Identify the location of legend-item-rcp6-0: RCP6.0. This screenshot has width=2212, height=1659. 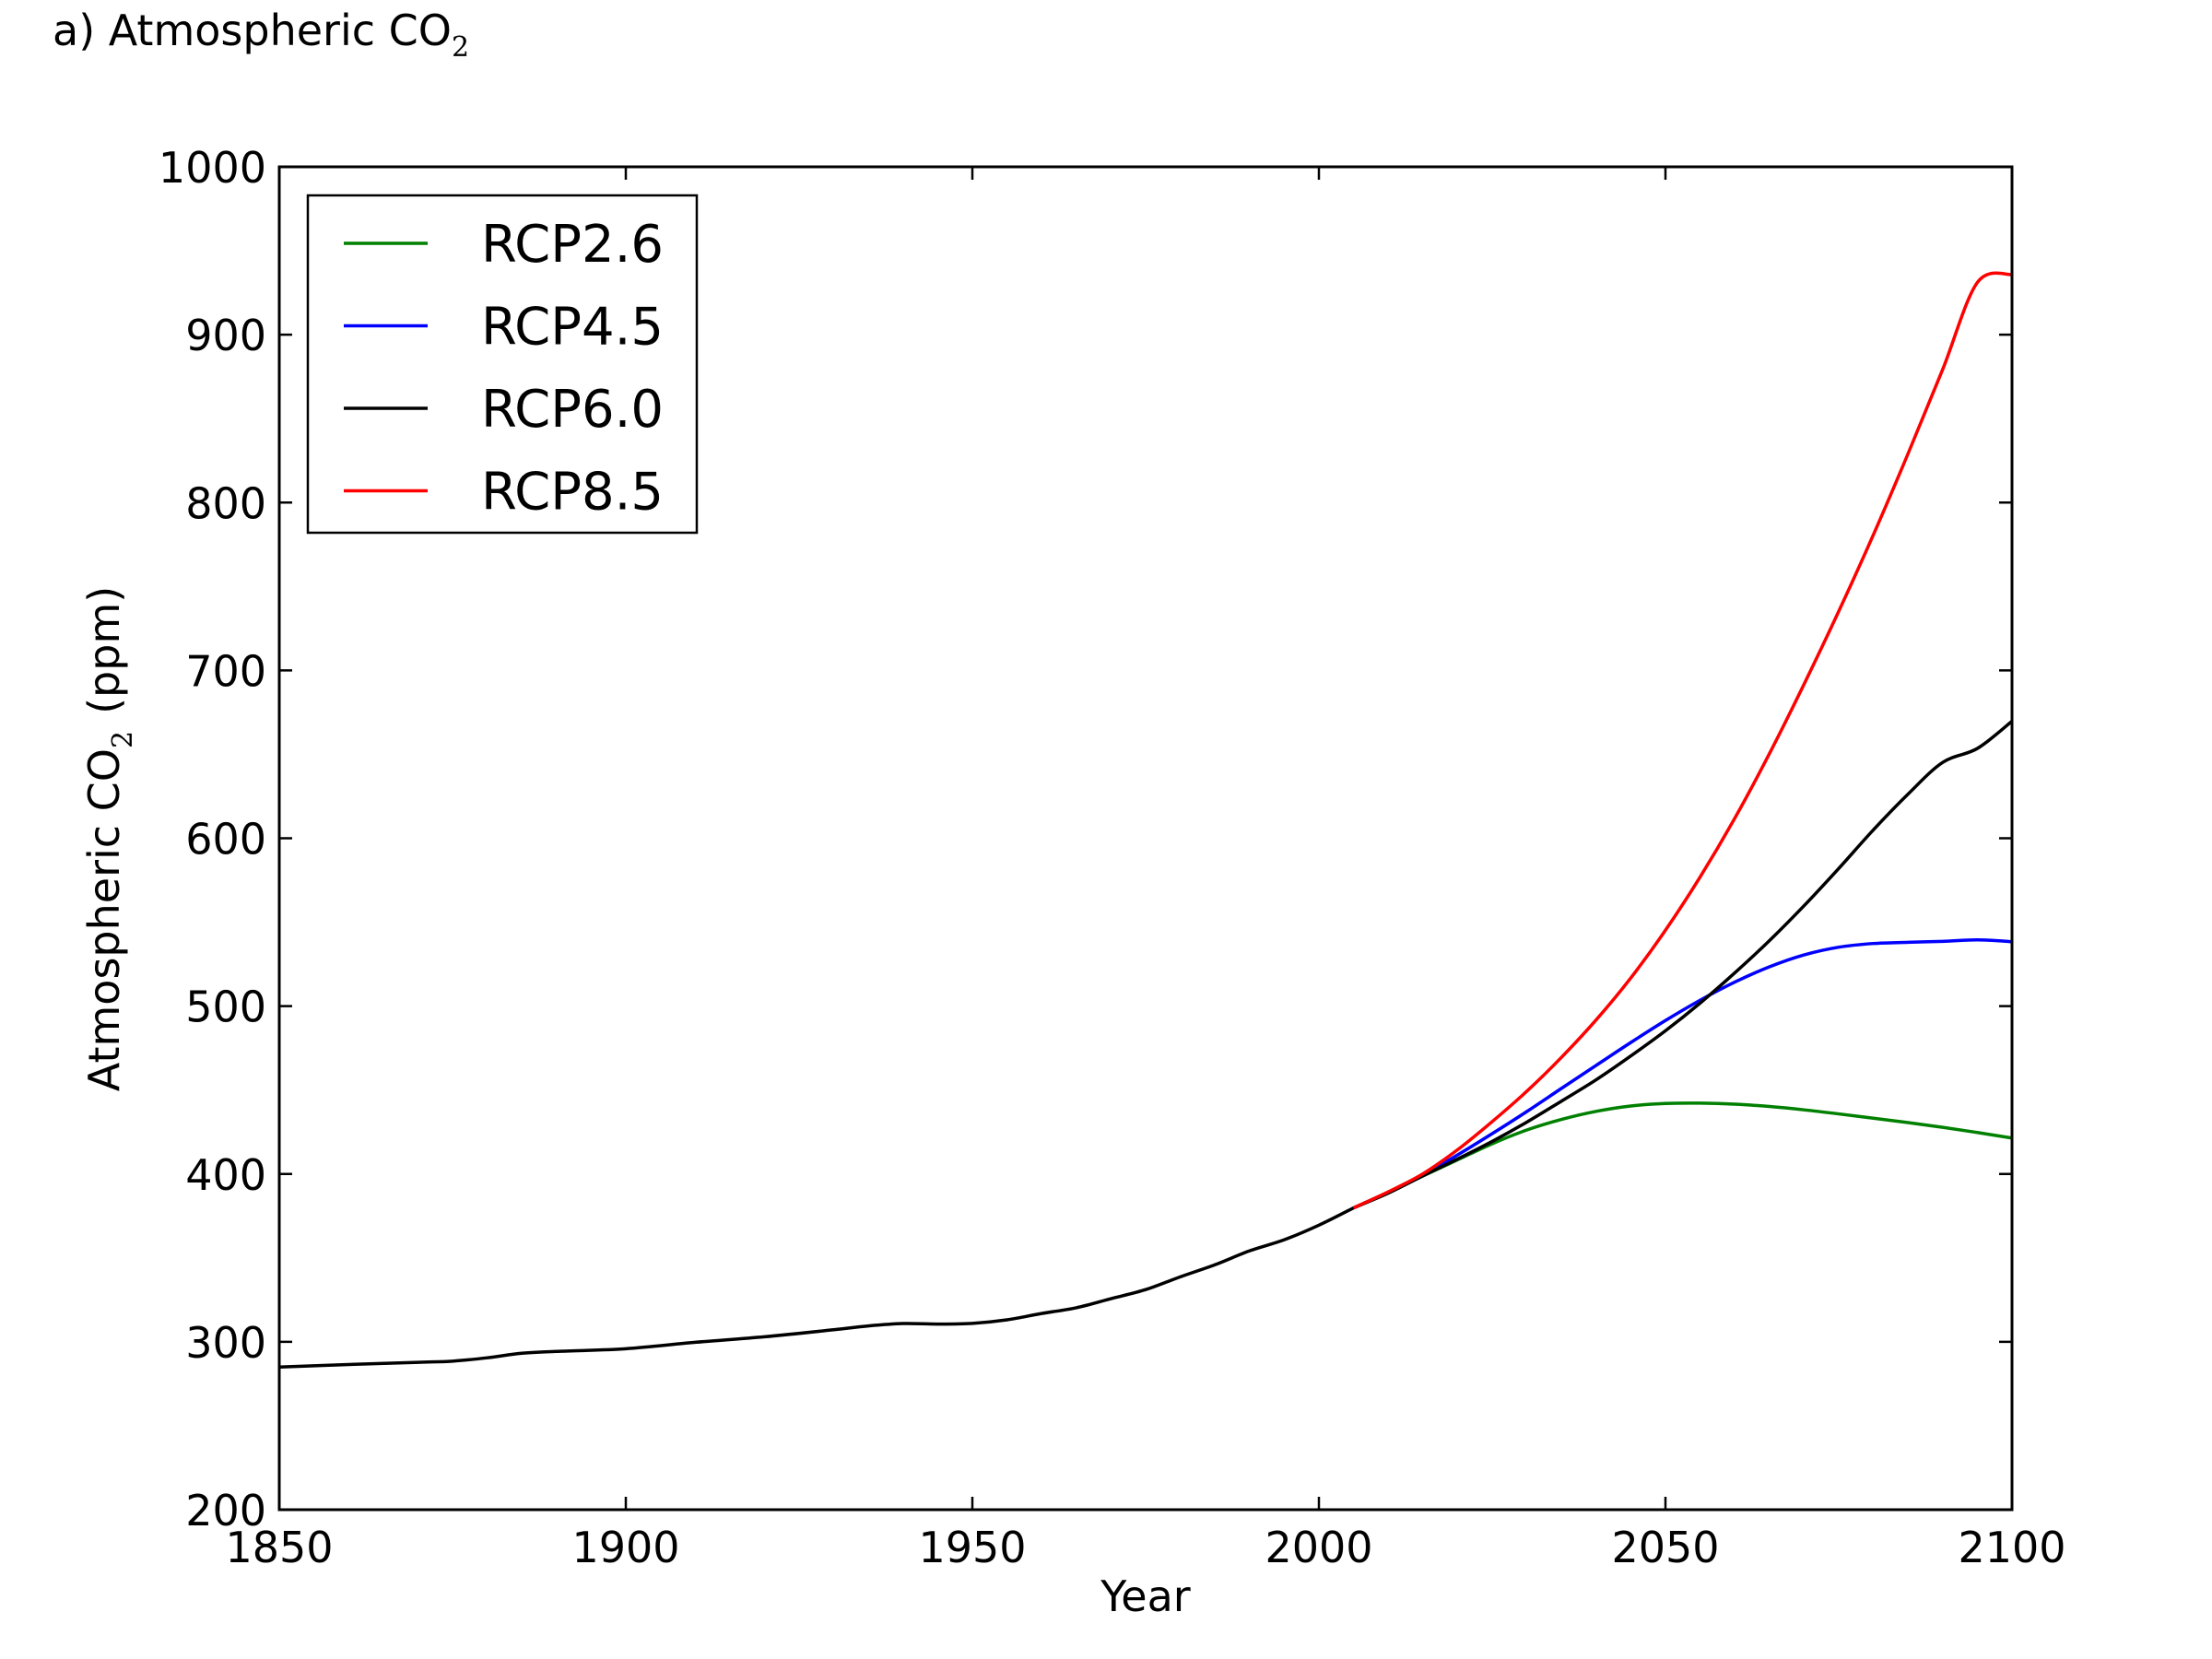
(504, 410).